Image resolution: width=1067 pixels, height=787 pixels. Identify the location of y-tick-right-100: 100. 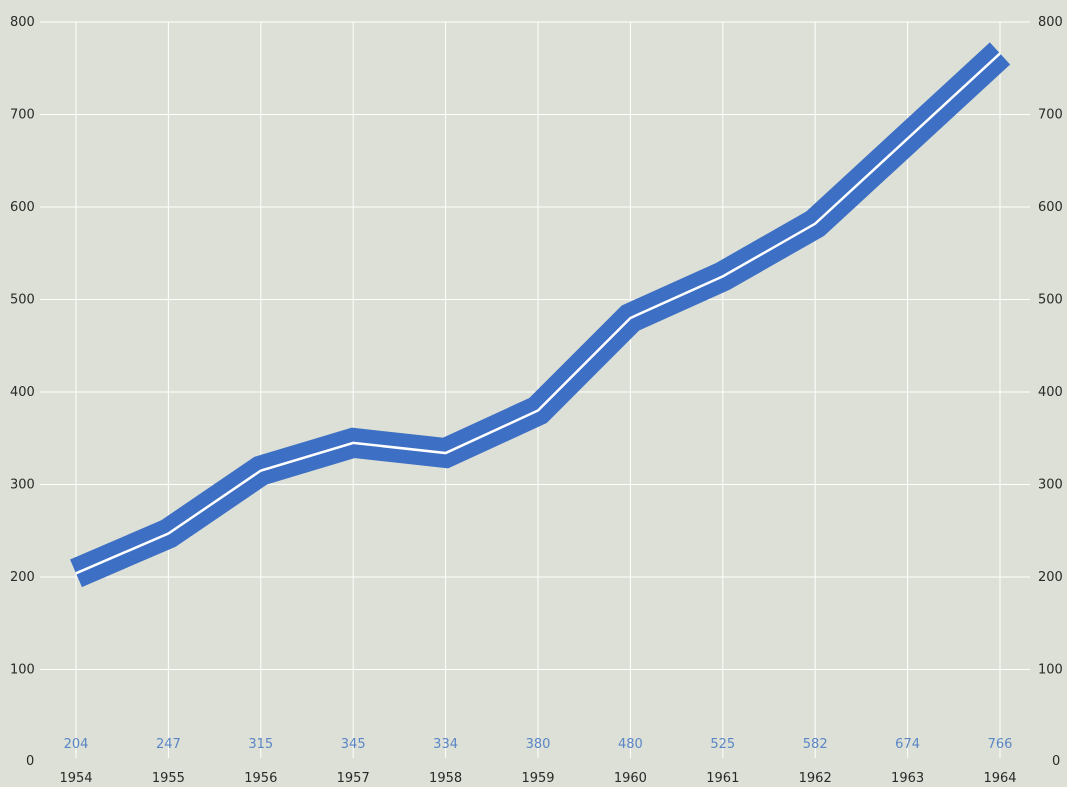
(1050, 670).